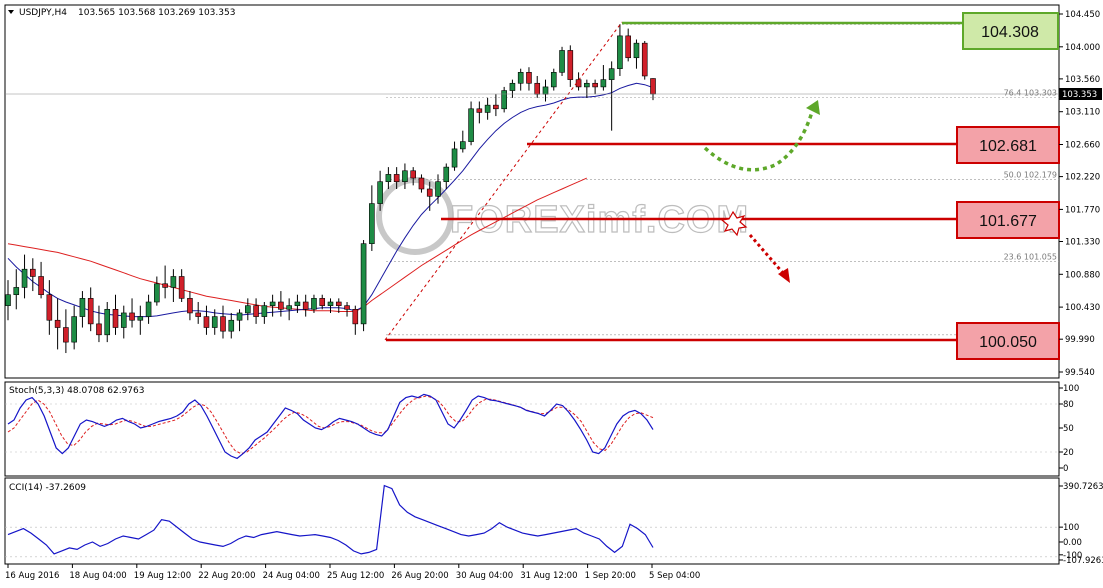 This screenshot has height=588, width=1103. I want to click on level-value-top: 104.308, so click(1010, 32).